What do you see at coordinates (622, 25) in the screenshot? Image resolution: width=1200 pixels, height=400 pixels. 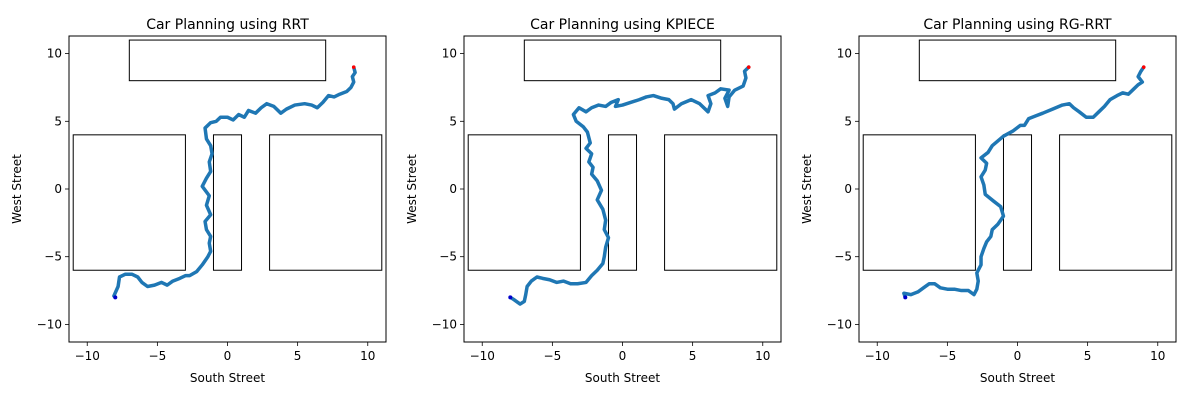 I see `chart-title: Car Planning using KPIECE` at bounding box center [622, 25].